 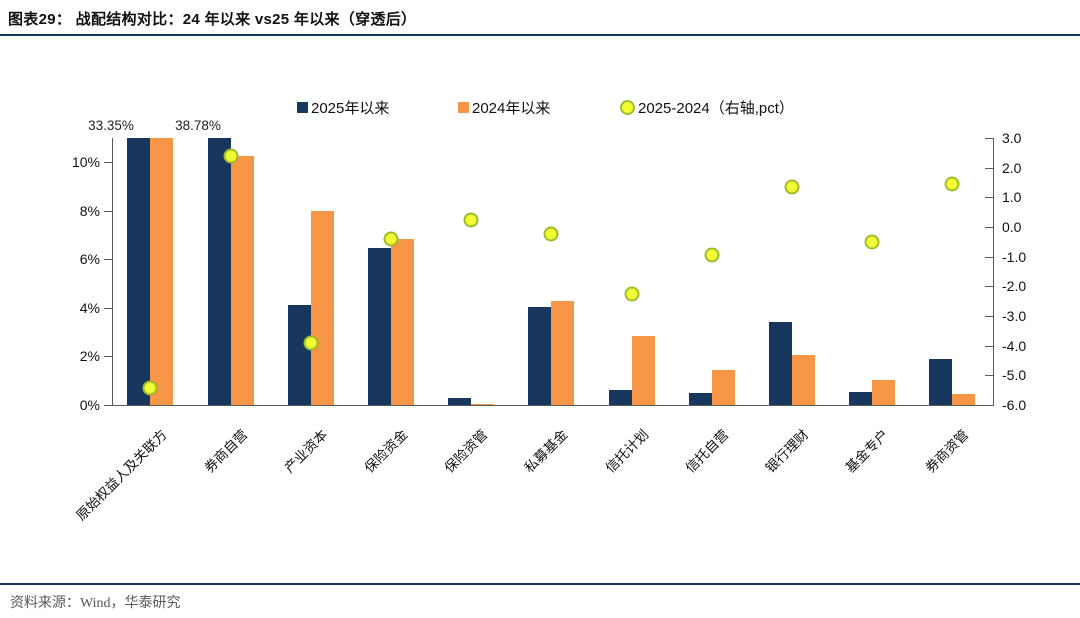 I want to click on right-axis-tick-label: 2.0, so click(x=1012, y=167).